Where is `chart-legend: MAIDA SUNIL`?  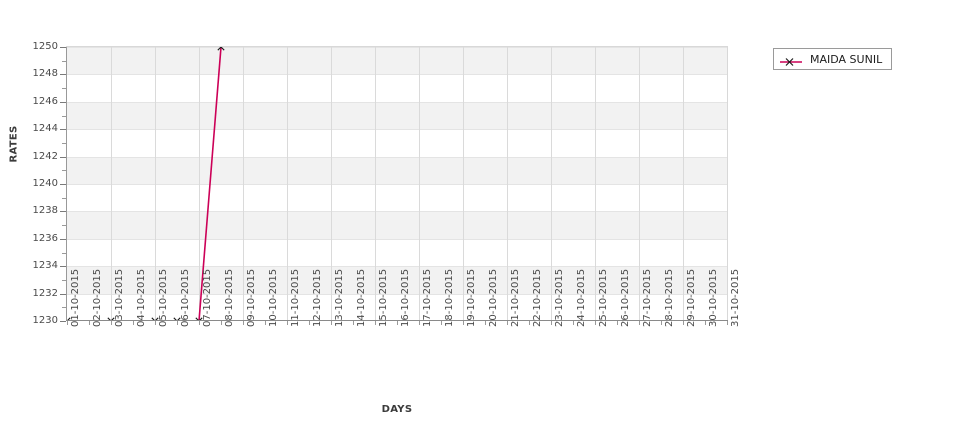 chart-legend: MAIDA SUNIL is located at coordinates (833, 59).